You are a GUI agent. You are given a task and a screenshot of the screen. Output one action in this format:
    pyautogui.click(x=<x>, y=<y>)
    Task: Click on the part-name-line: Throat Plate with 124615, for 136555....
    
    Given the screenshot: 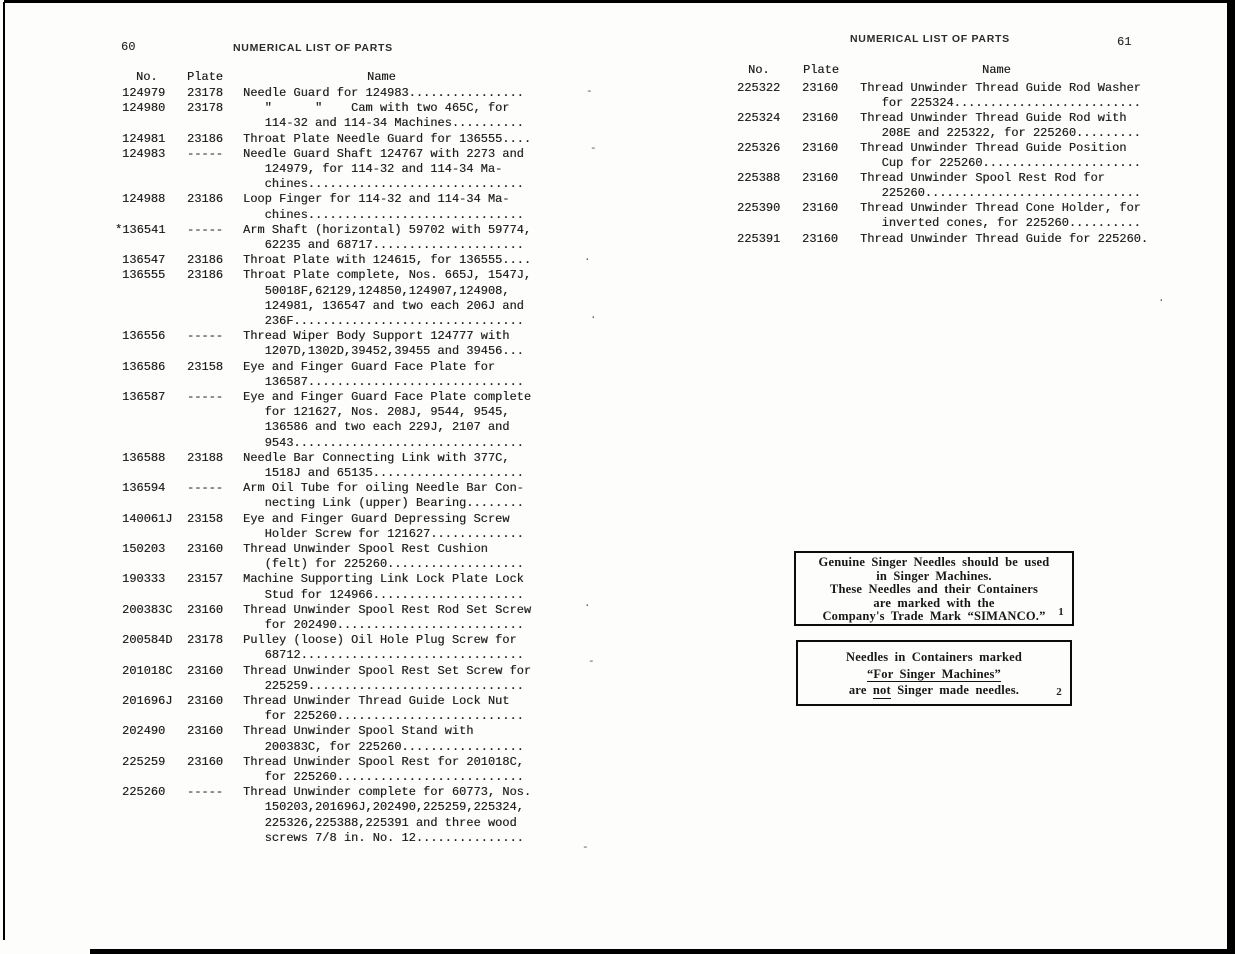 What is the action you would take?
    pyautogui.click(x=387, y=260)
    